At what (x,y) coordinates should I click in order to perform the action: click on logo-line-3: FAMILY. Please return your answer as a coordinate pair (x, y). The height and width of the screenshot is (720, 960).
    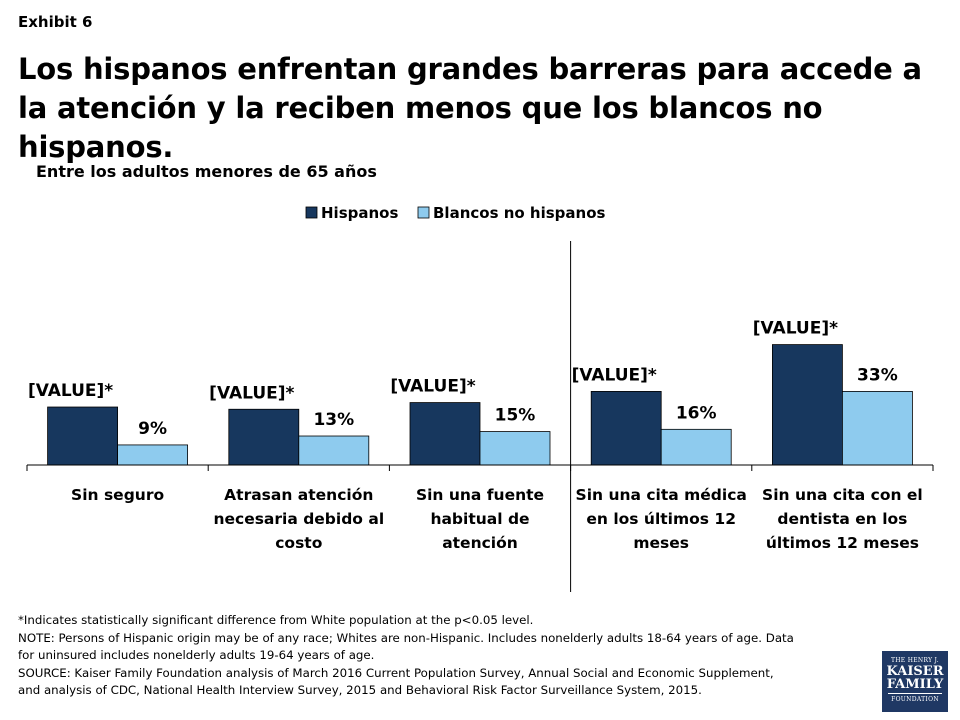
    Looking at the image, I should click on (915, 684).